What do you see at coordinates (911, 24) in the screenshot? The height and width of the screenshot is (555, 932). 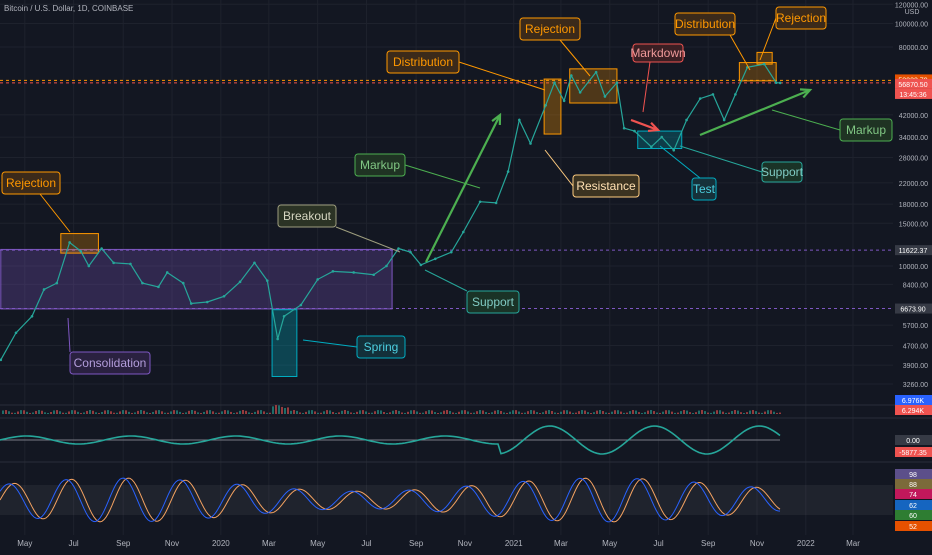 I see `y-tick-label: 100000.00` at bounding box center [911, 24].